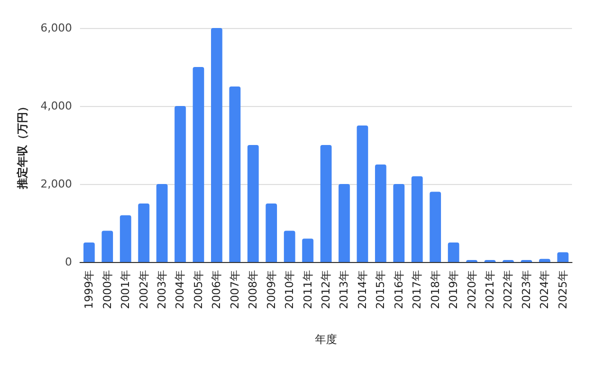 This screenshot has width=600, height=370. Describe the element at coordinates (235, 289) in the screenshot. I see `x-tick-label: 2007年` at that location.